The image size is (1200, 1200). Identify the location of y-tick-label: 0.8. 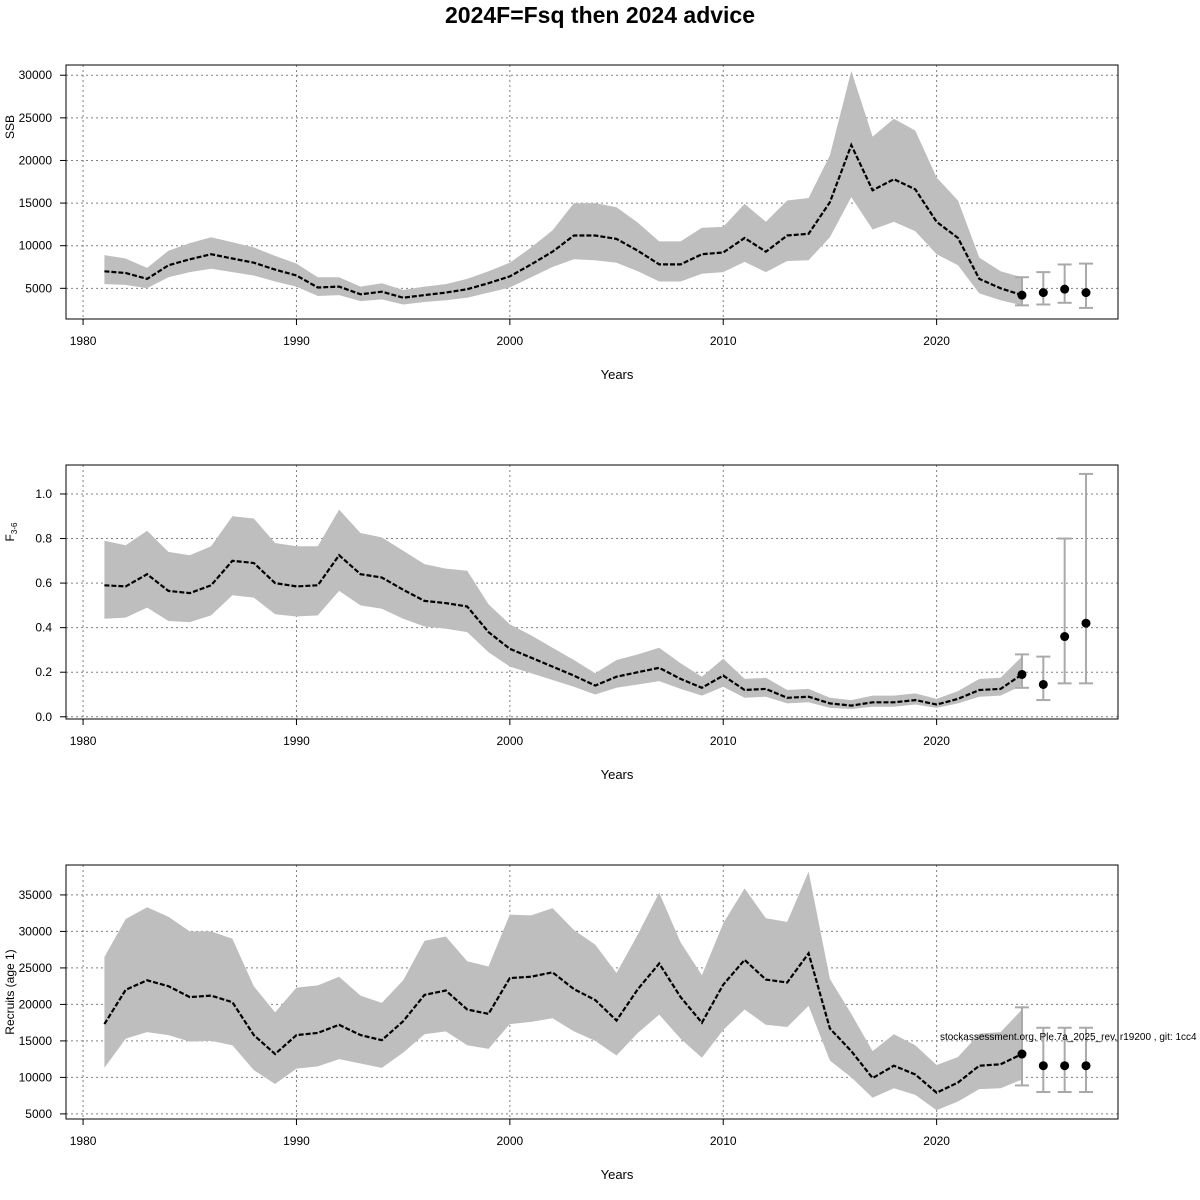
(43, 539).